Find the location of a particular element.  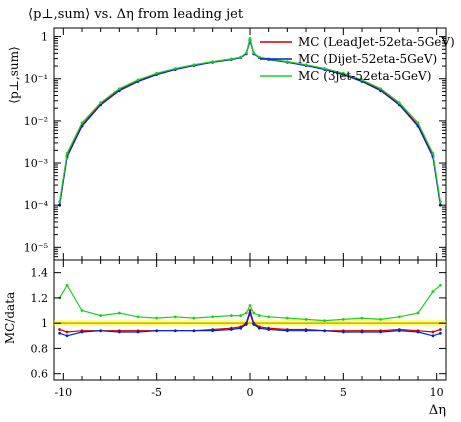

ratio-series-group is located at coordinates (250, 310).